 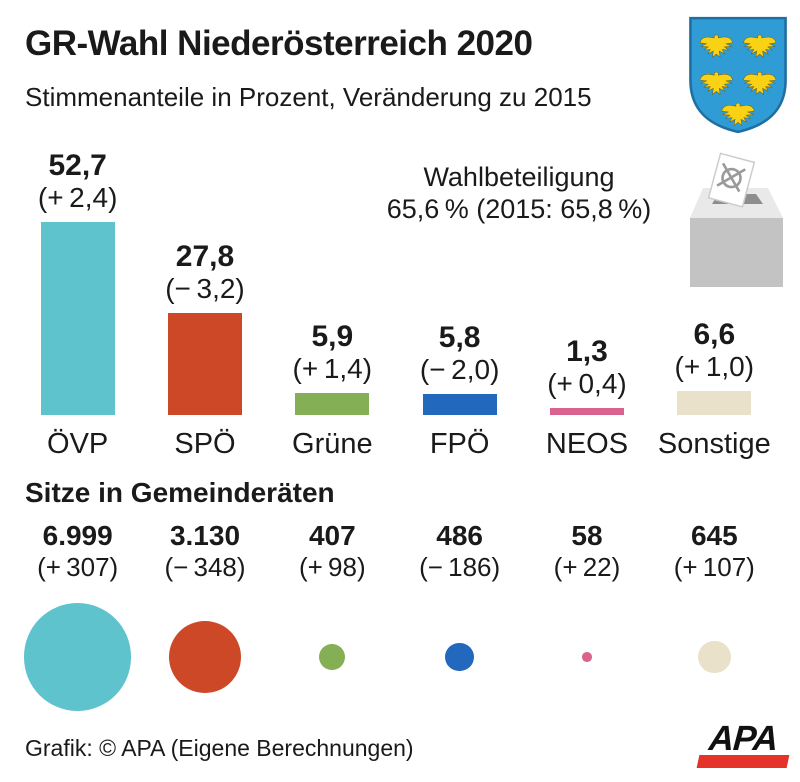 I want to click on turnout-label: Wahlbeteiligung, so click(x=519, y=177).